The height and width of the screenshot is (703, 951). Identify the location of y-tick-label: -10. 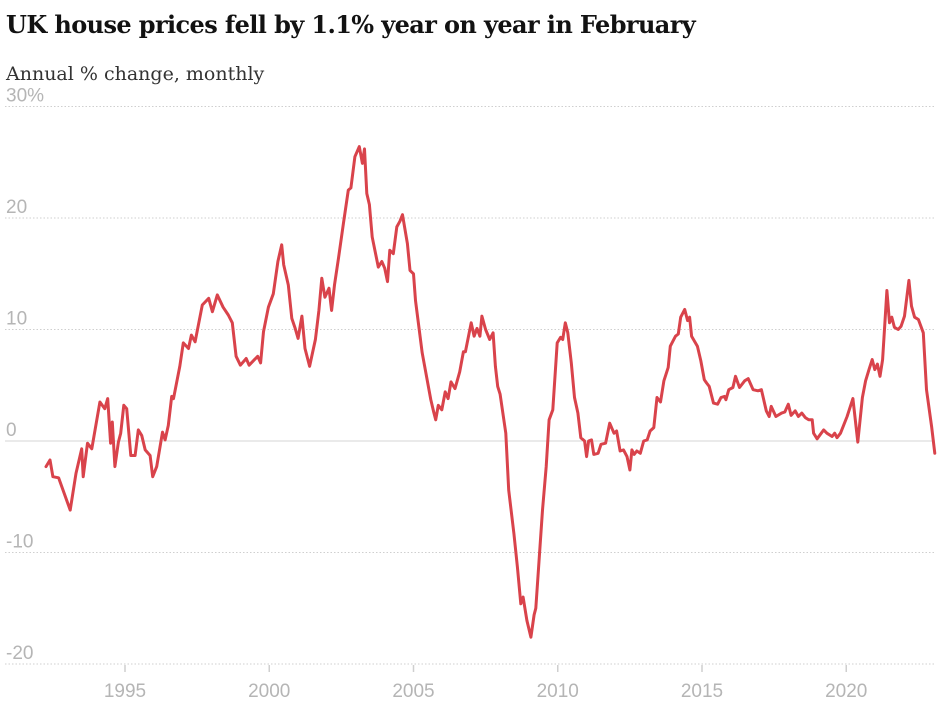
(19, 542).